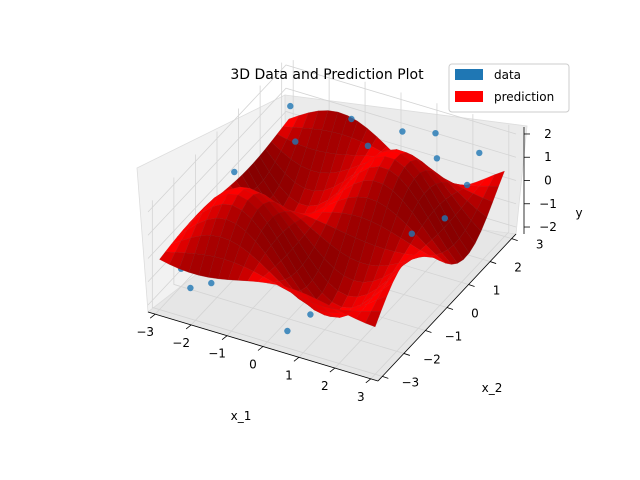 Image resolution: width=640 pixels, height=480 pixels. I want to click on x1-tick-label: 3, so click(361, 397).